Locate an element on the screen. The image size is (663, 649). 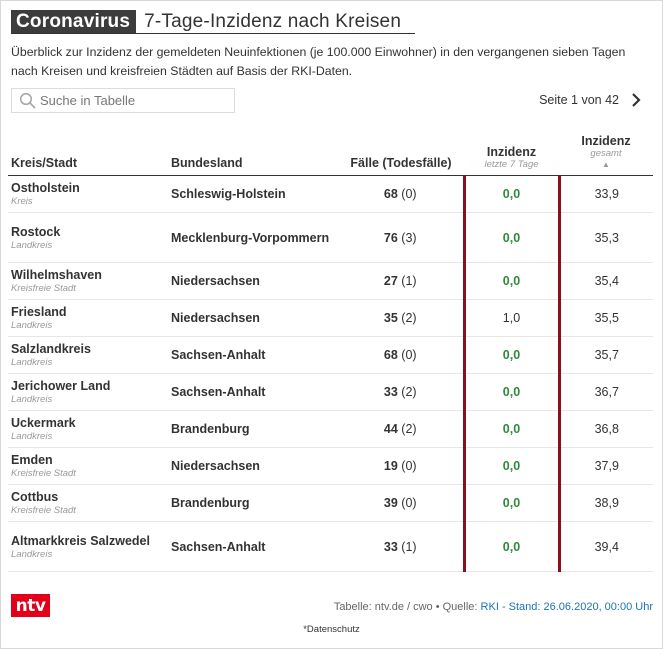
kicker-label: Coronavirus is located at coordinates (74, 21).